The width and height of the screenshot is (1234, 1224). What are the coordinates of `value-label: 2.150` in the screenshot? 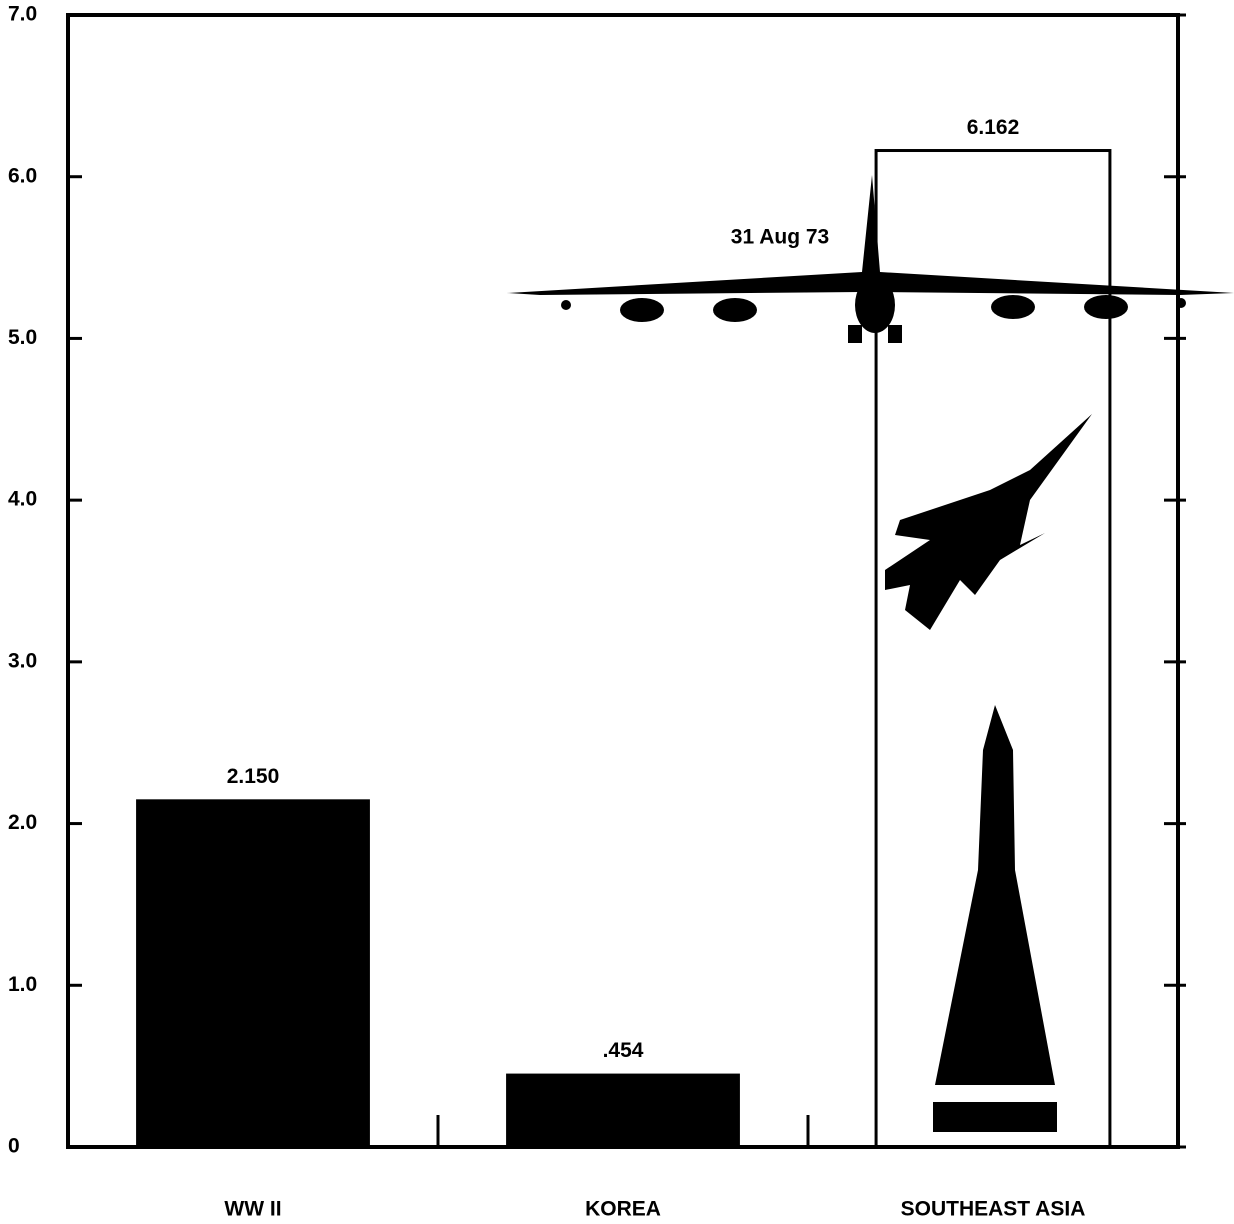 It's located at (253, 776).